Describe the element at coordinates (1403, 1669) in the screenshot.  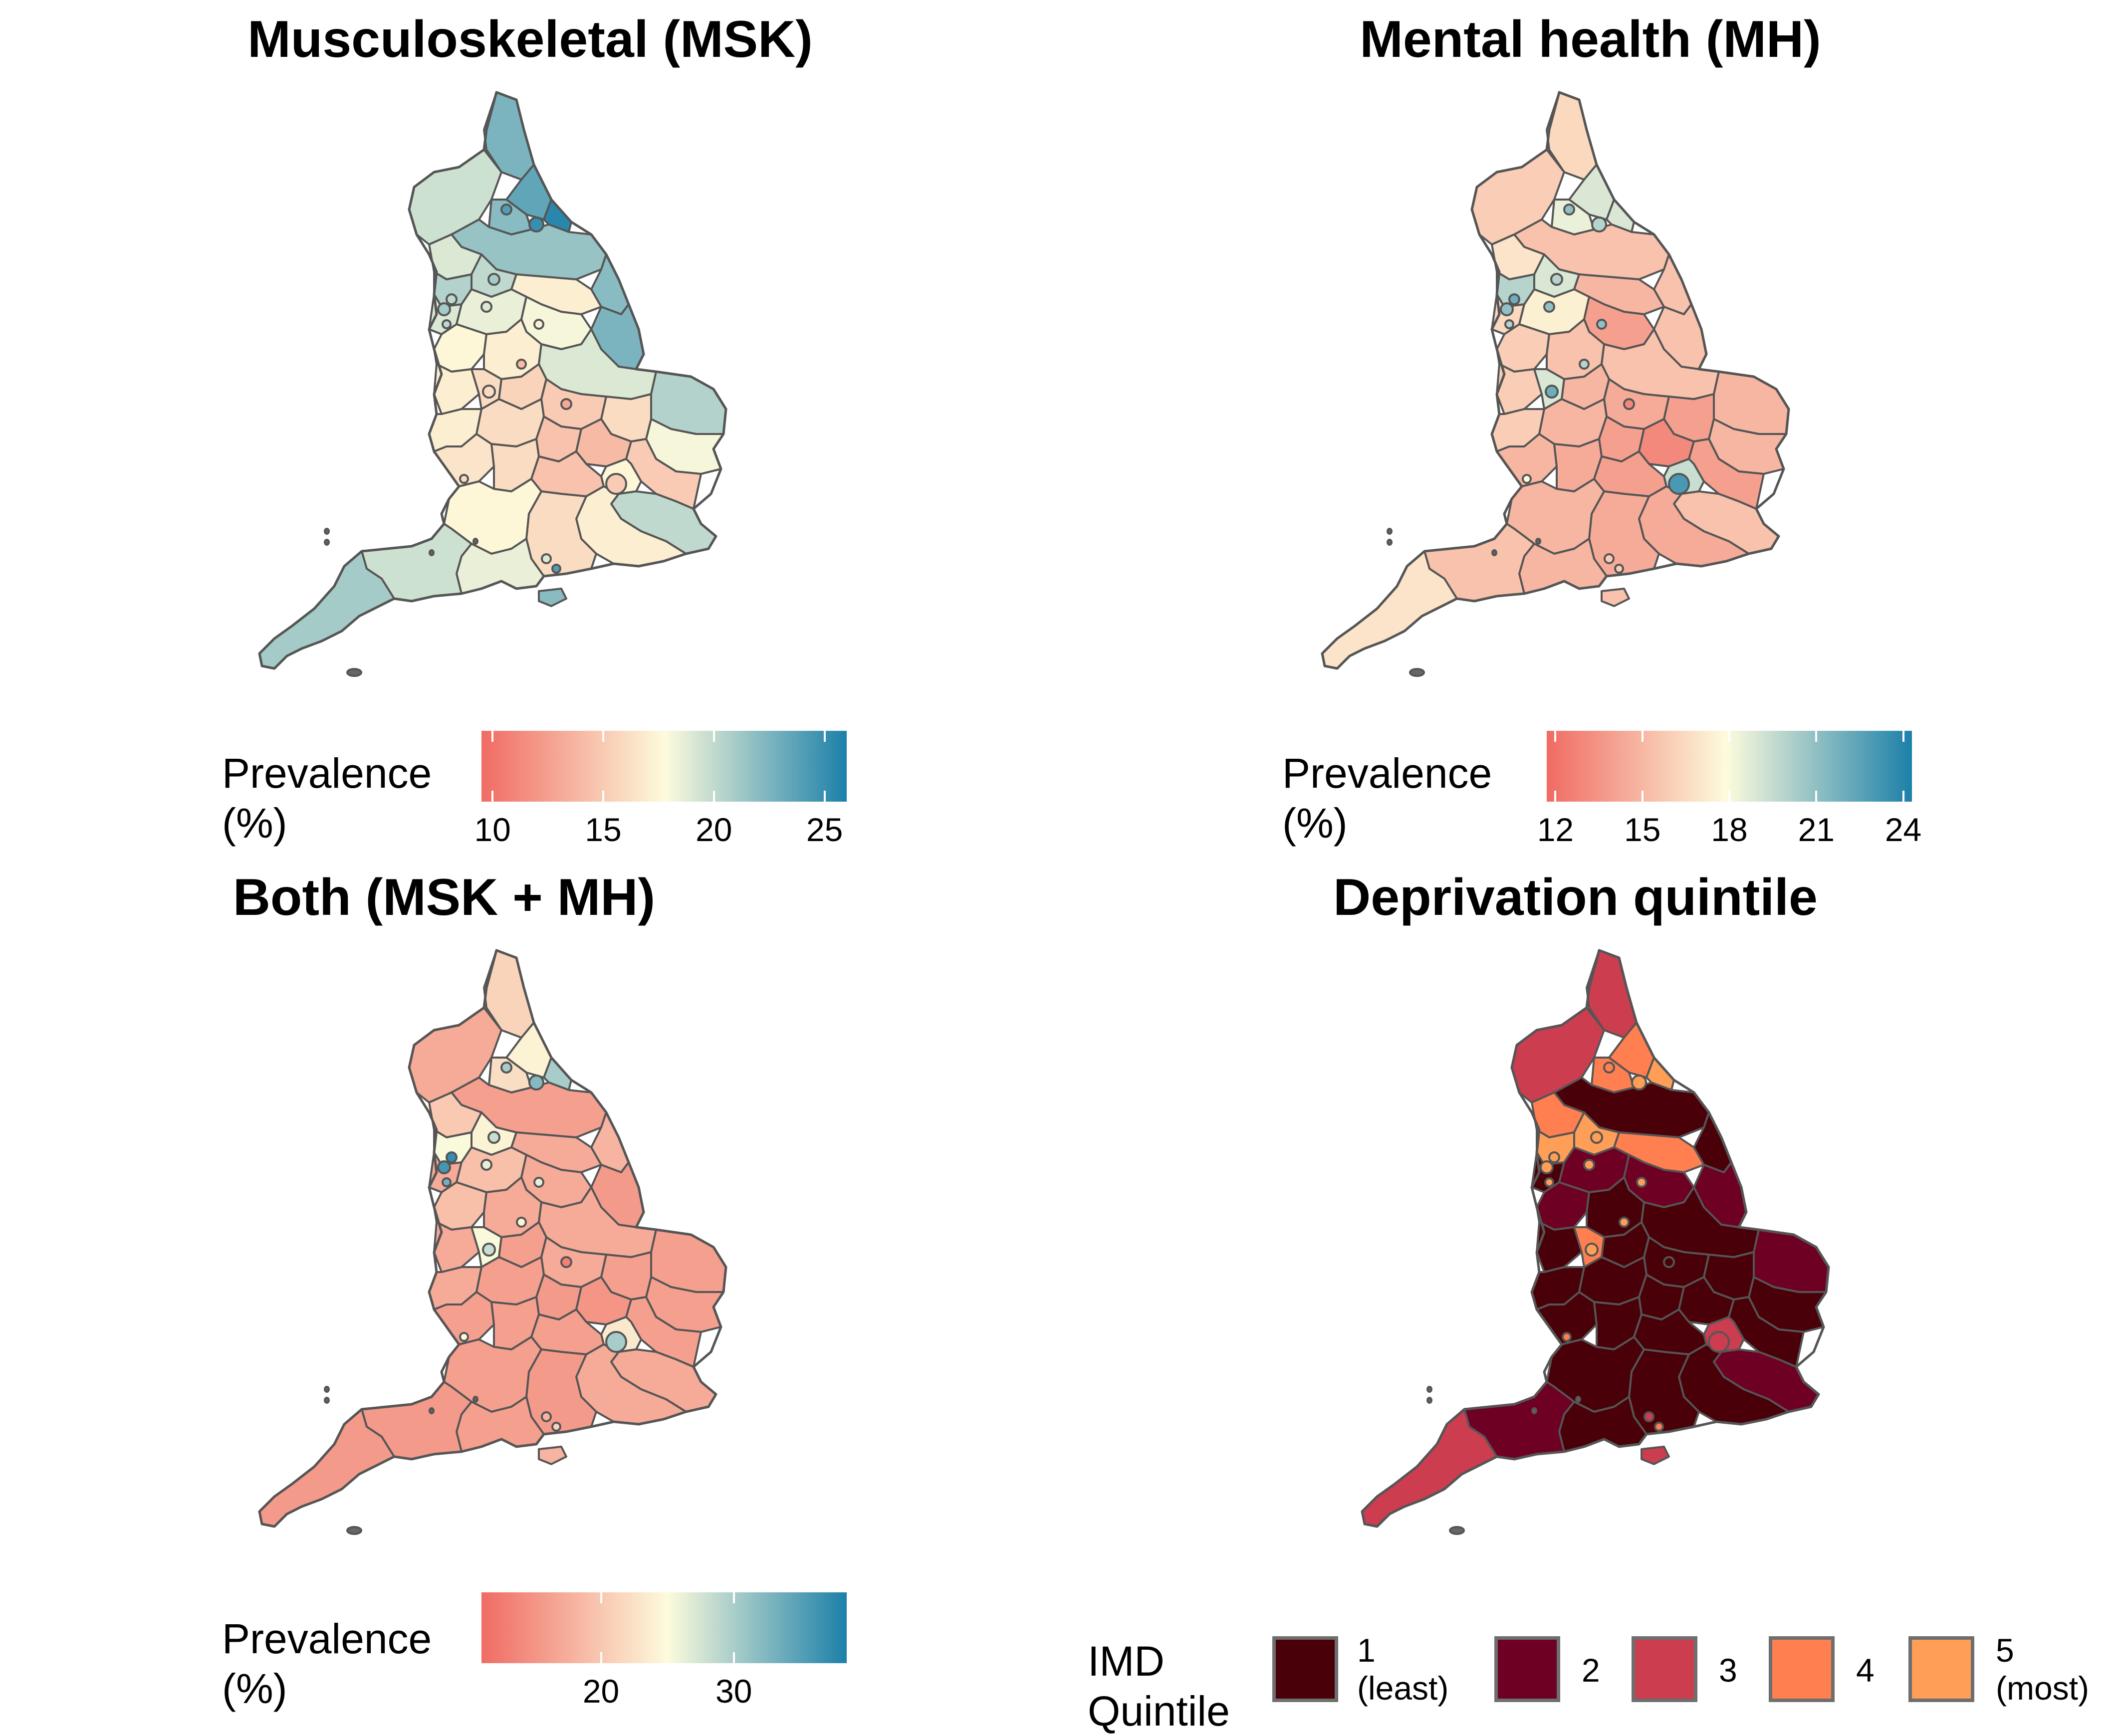
I see `imd-label-1: 1 (least)` at that location.